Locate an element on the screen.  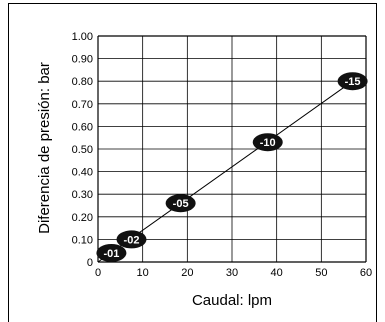
y-tick-label: 0.80 is located at coordinates (82, 82).